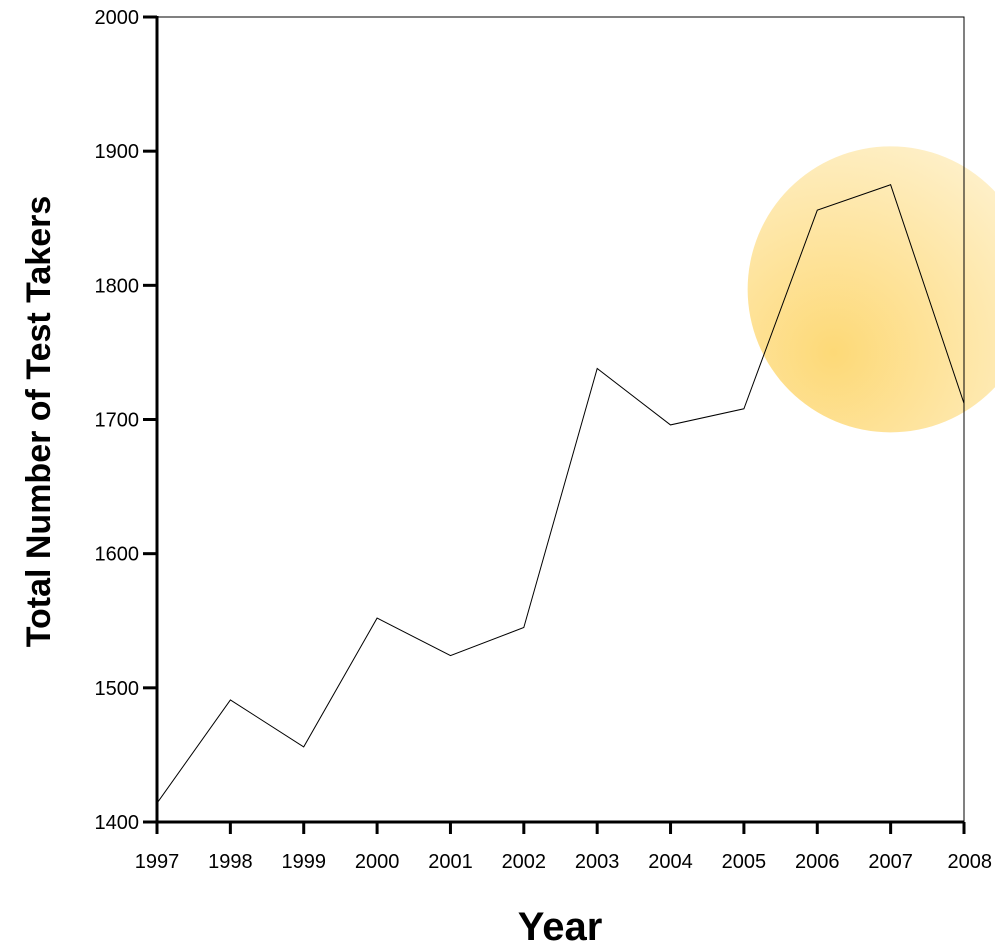  I want to click on y-tick-label: 1900, so click(117, 152).